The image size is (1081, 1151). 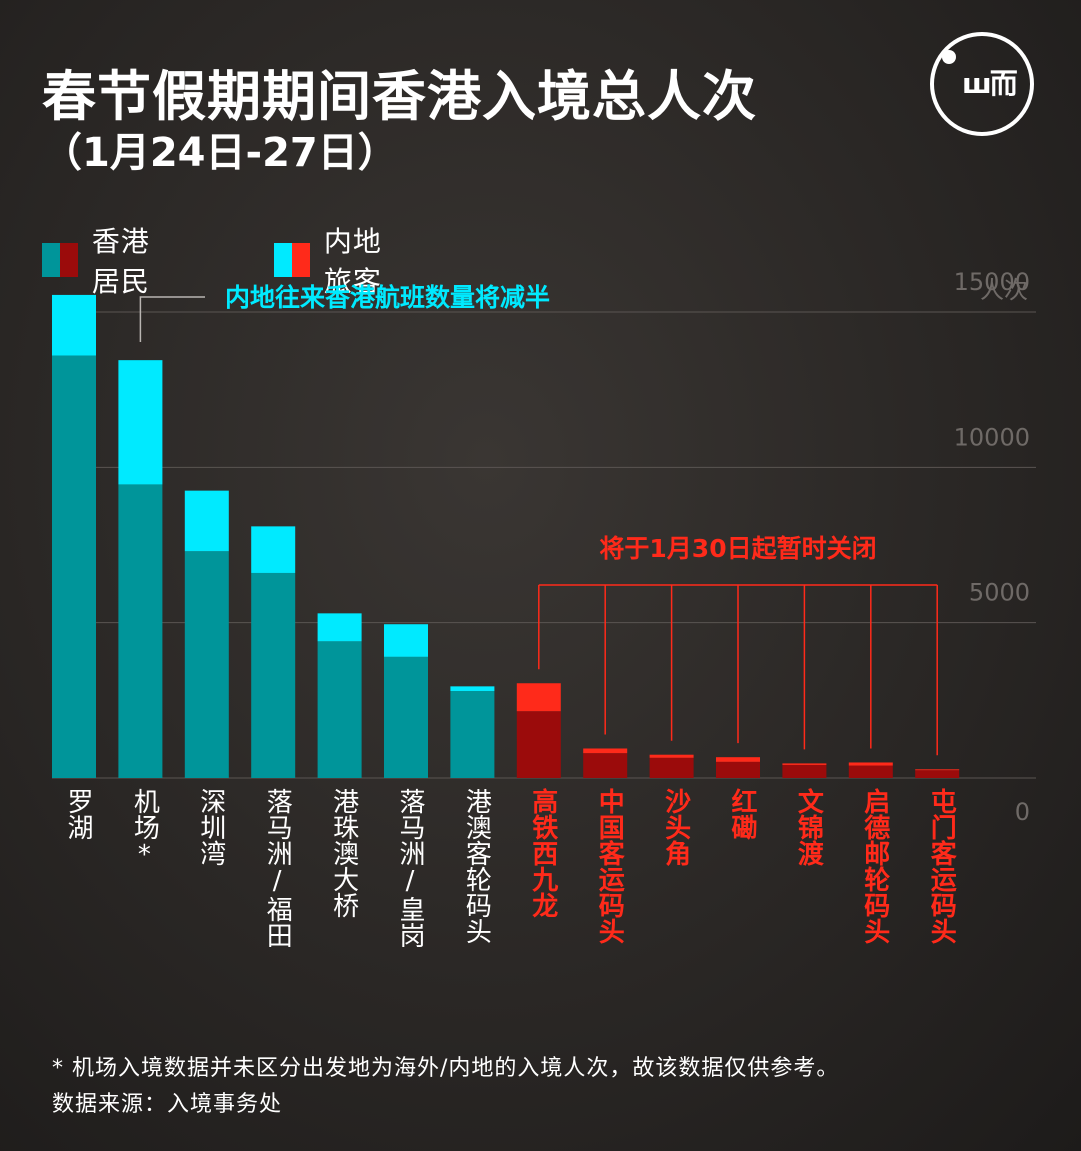 I want to click on category-label: 落马洲/皇岗, so click(x=410, y=868).